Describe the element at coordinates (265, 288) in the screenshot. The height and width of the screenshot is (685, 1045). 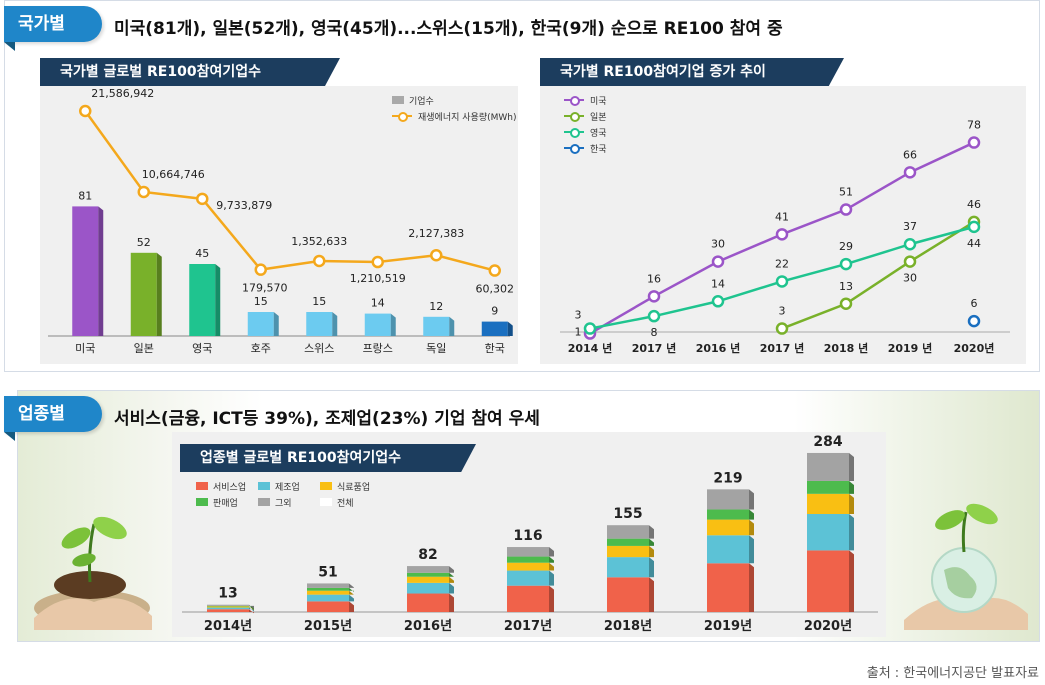
I see `energy-value-label: 179,570` at that location.